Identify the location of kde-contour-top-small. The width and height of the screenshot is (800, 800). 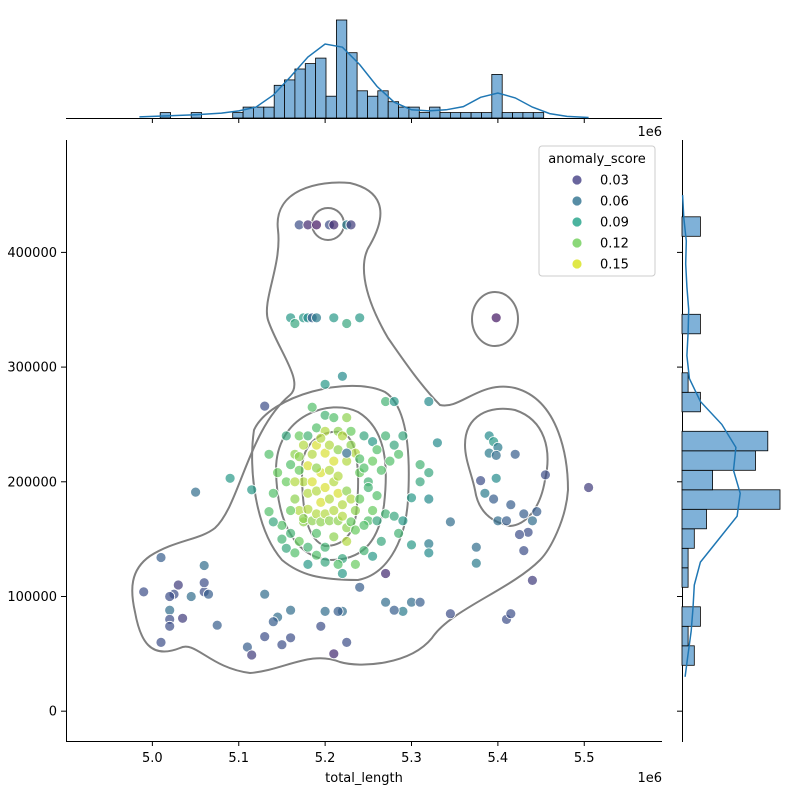
(495, 319).